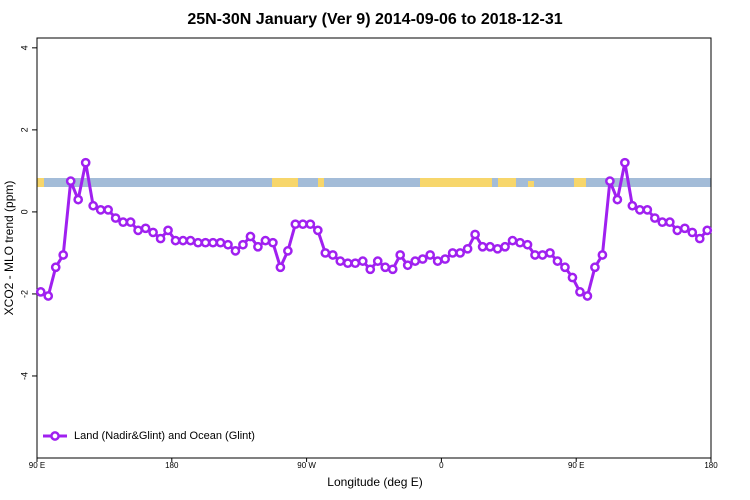  What do you see at coordinates (24, 294) in the screenshot?
I see `y-tick-label: -2` at bounding box center [24, 294].